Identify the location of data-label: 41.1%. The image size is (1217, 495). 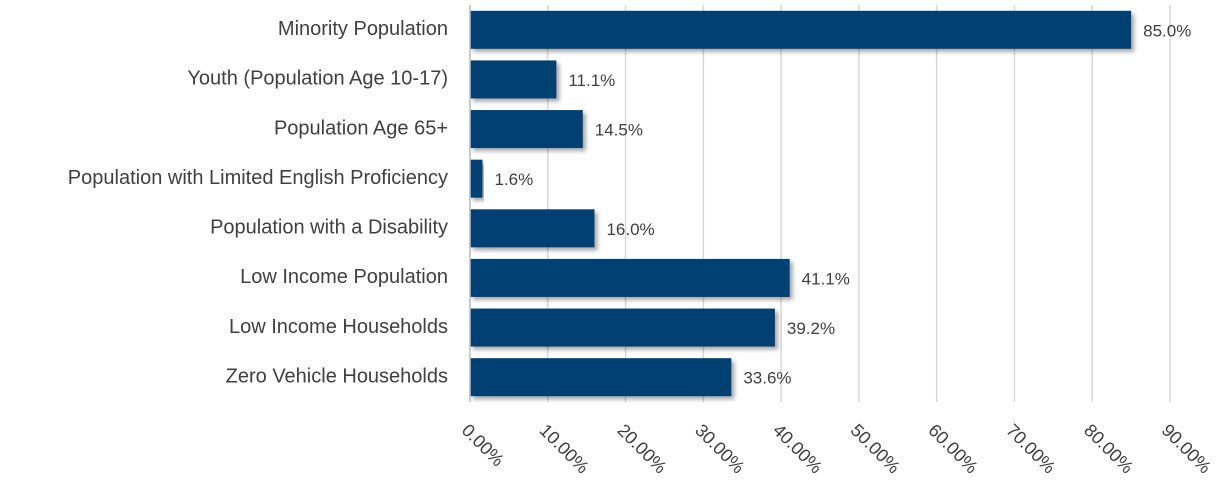
(826, 278).